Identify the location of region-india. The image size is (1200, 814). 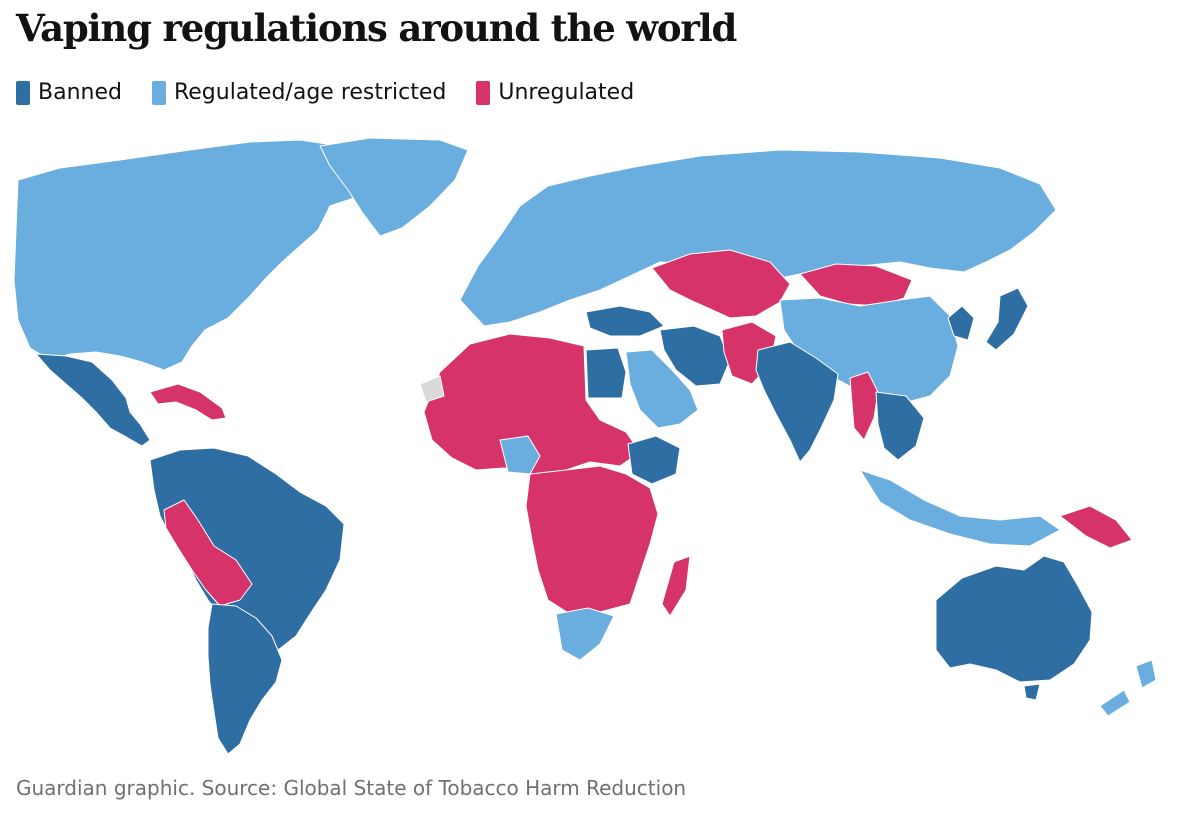
(797, 402).